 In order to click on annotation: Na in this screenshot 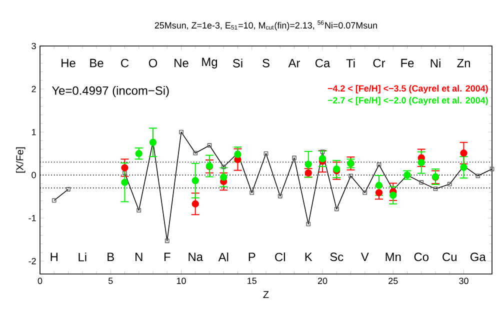, I will do `click(196, 257)`.